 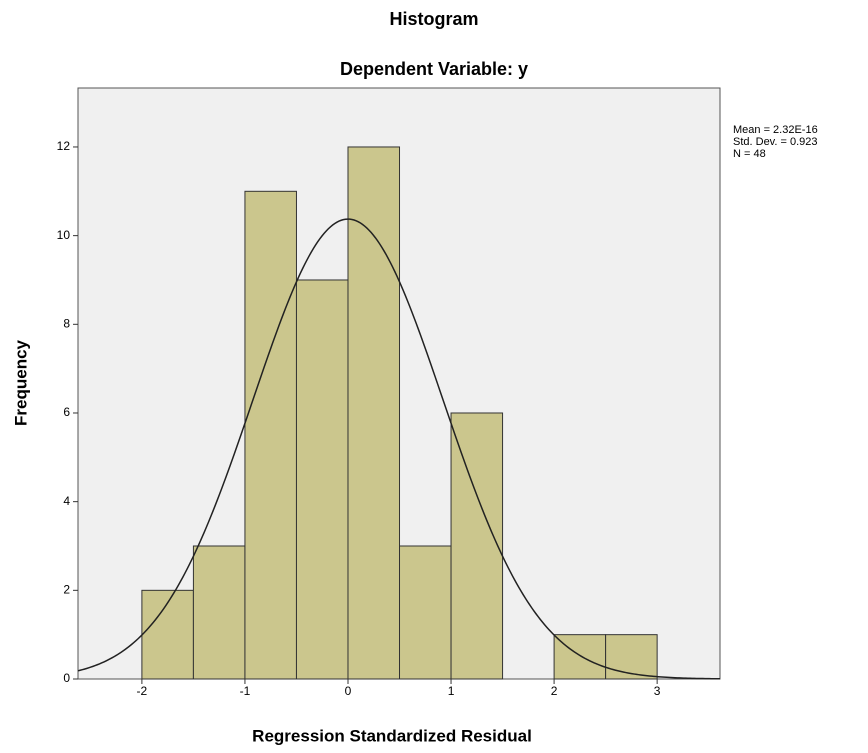 I want to click on x-tick-label: -2, so click(x=142, y=691).